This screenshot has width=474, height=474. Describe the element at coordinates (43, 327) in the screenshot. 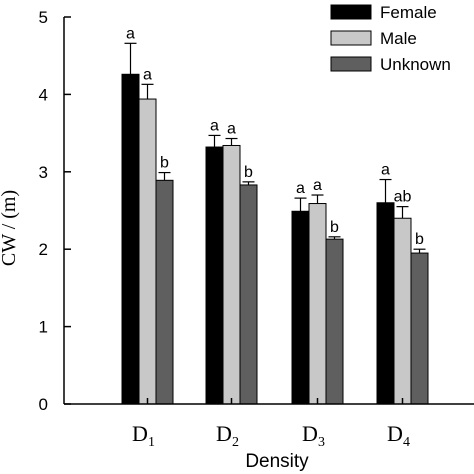

I see `y-tick-label: 1` at that location.